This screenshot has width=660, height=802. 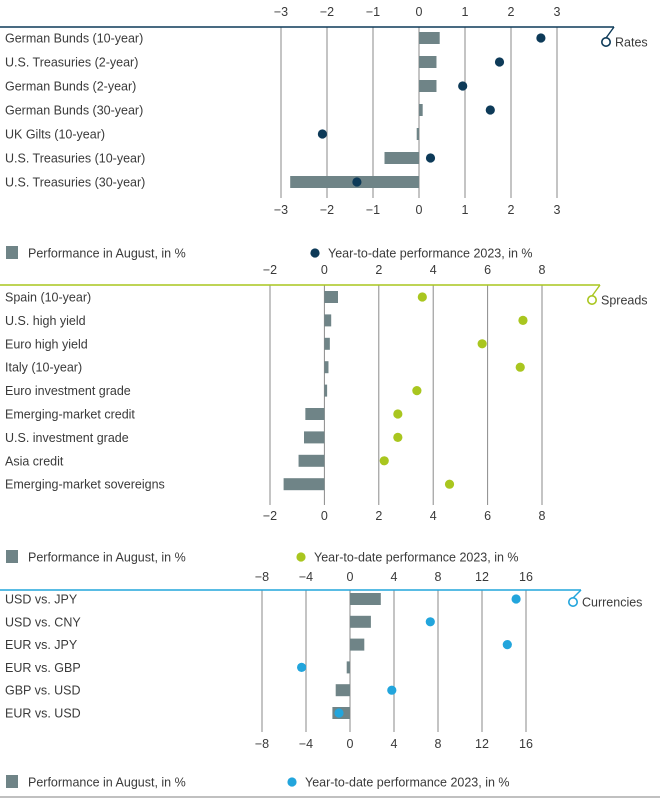 What do you see at coordinates (71, 63) in the screenshot?
I see `rates-category-label: U.S. Treasuries (2-year)` at bounding box center [71, 63].